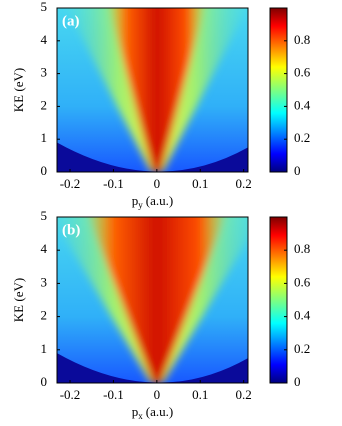  Describe the element at coordinates (140, 205) in the screenshot. I see `x-label-subscript: y` at that location.